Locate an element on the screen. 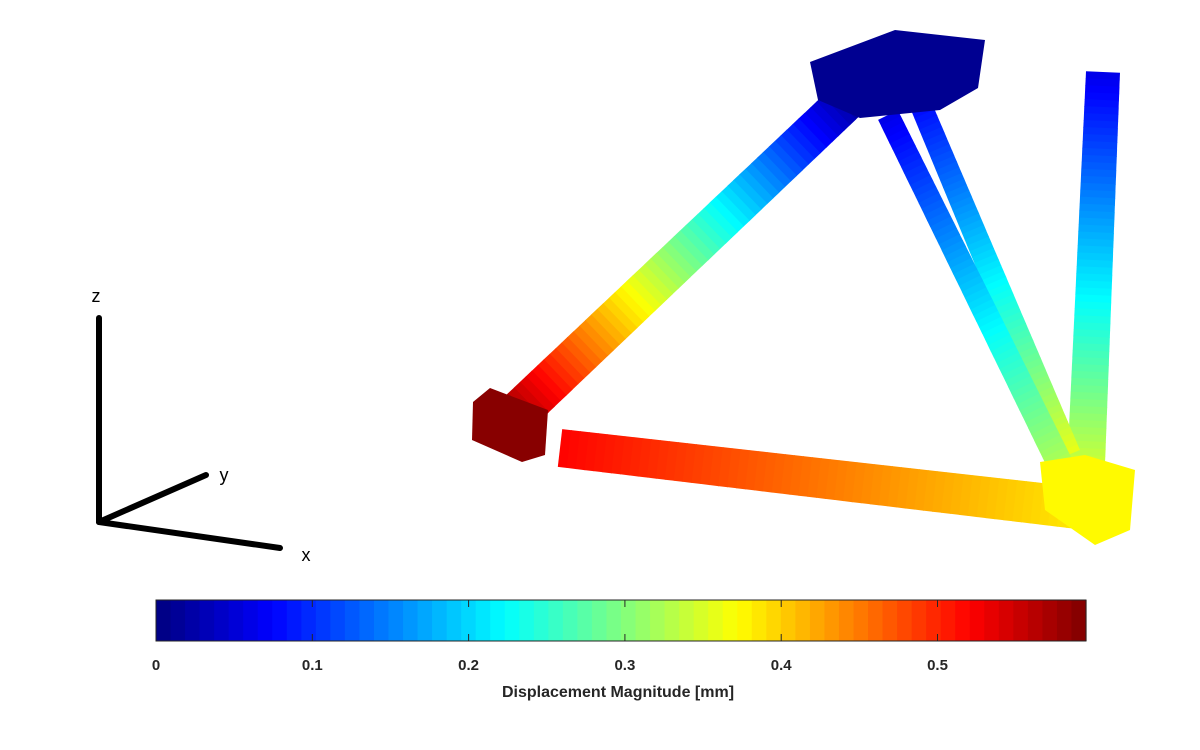 This screenshot has height=750, width=1200. colorbar-tick-label: 0.1 is located at coordinates (312, 665).